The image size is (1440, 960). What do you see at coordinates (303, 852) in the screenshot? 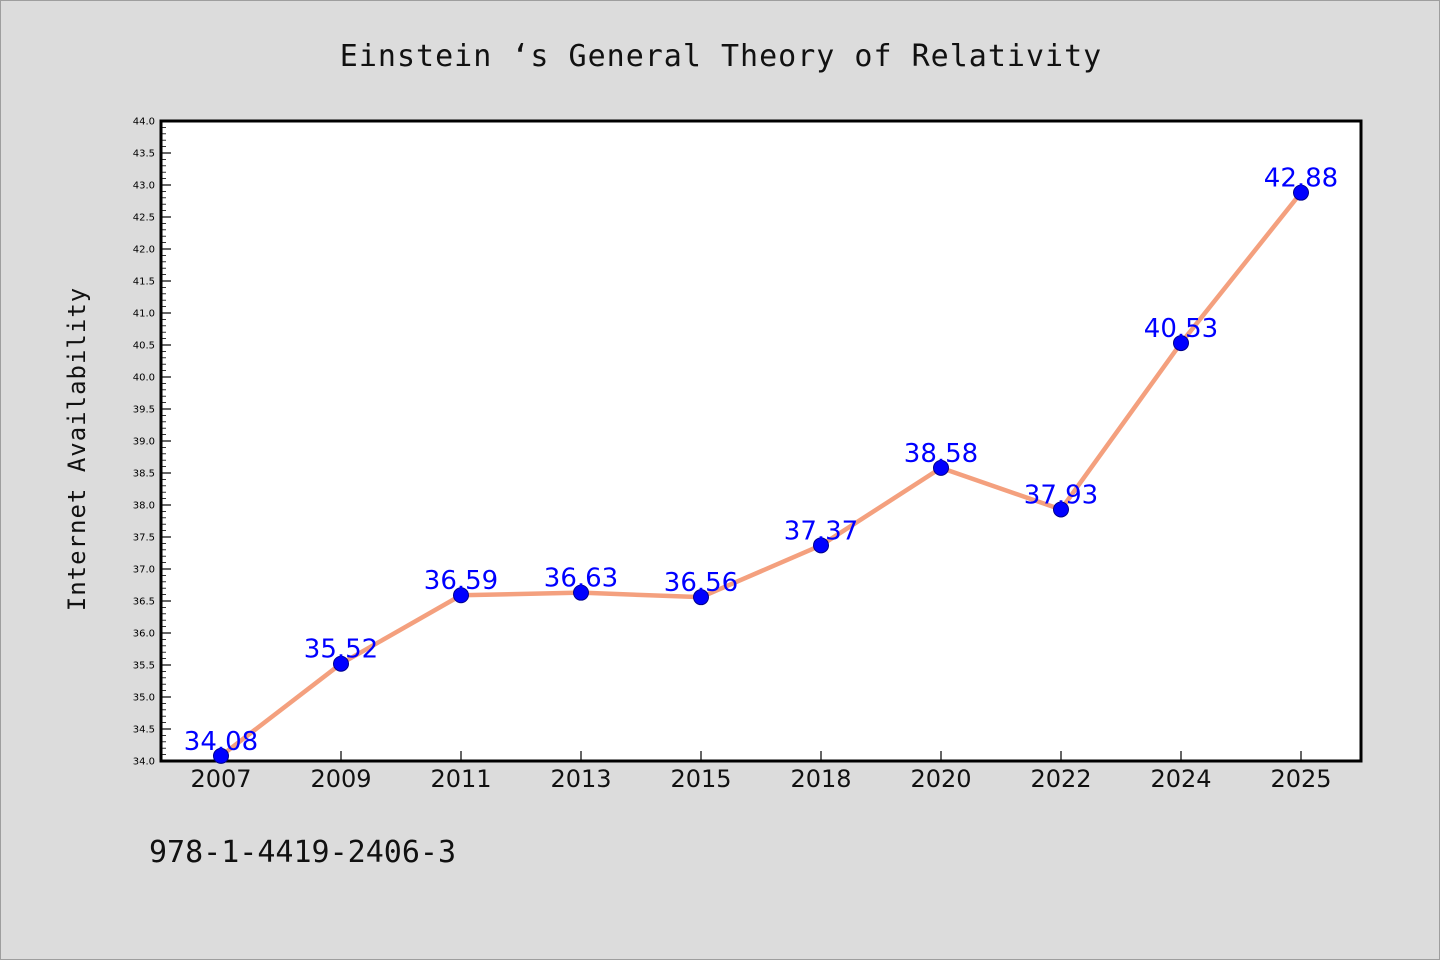
I see `isbn-footnote: 978-1-4419-2406-3` at bounding box center [303, 852].